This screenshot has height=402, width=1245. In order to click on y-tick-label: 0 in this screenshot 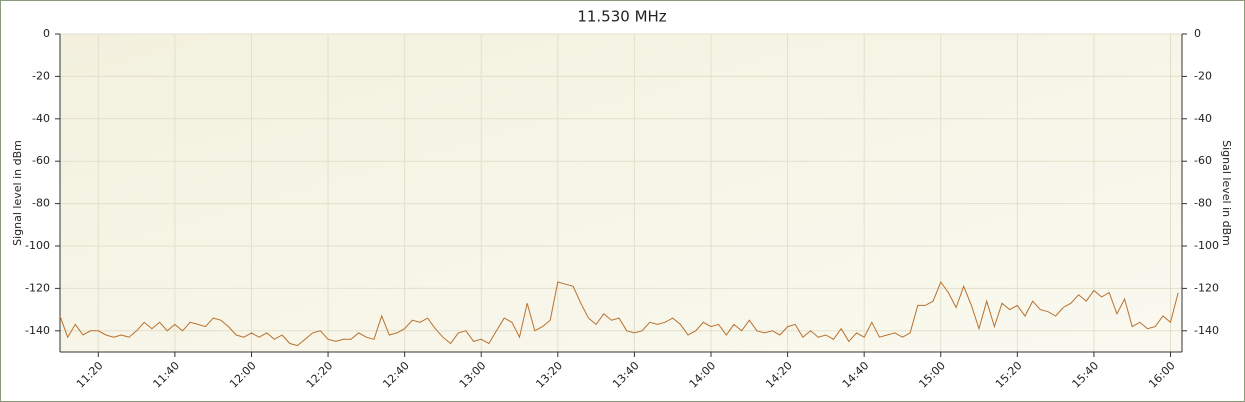, I will do `click(46, 33)`.